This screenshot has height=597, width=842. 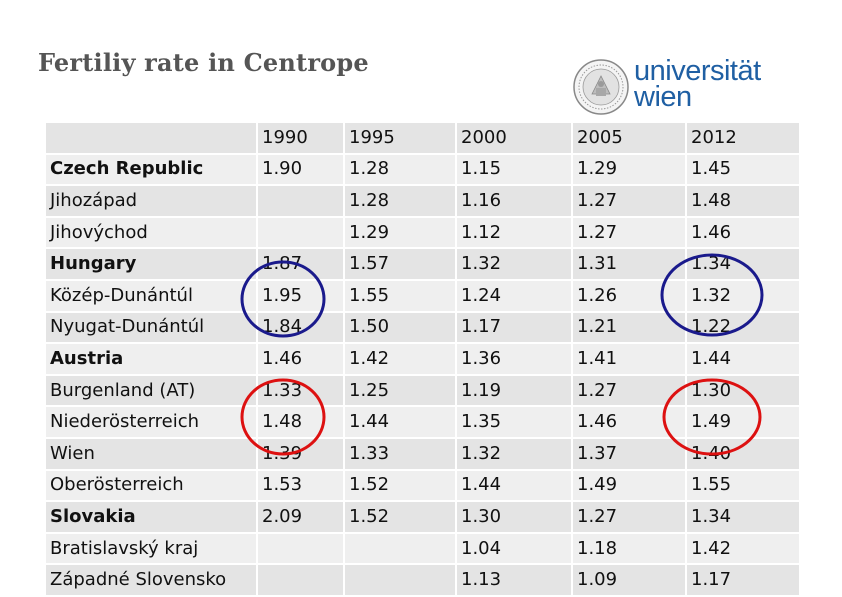 What do you see at coordinates (629, 327) in the screenshot?
I see `fertility-value-cell: 1.21` at bounding box center [629, 327].